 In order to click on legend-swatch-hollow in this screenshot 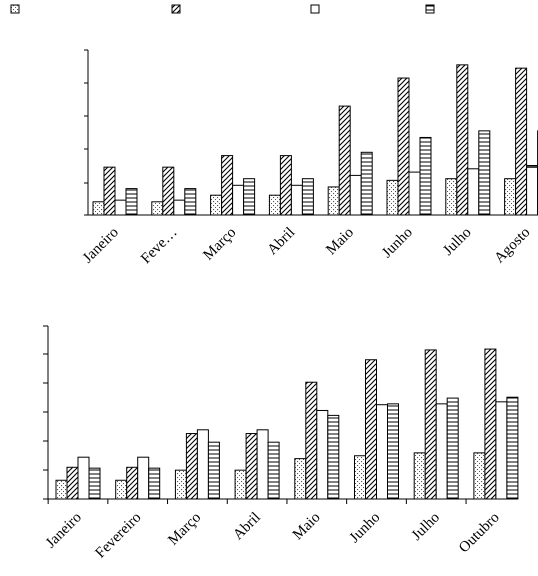, I will do `click(315, 9)`.